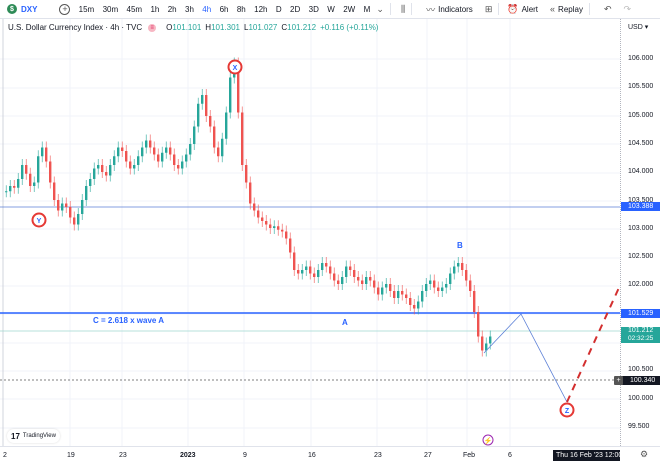 This screenshot has height=463, width=660. What do you see at coordinates (593, 342) in the screenshot?
I see `projected-dashed-red-line` at bounding box center [593, 342].